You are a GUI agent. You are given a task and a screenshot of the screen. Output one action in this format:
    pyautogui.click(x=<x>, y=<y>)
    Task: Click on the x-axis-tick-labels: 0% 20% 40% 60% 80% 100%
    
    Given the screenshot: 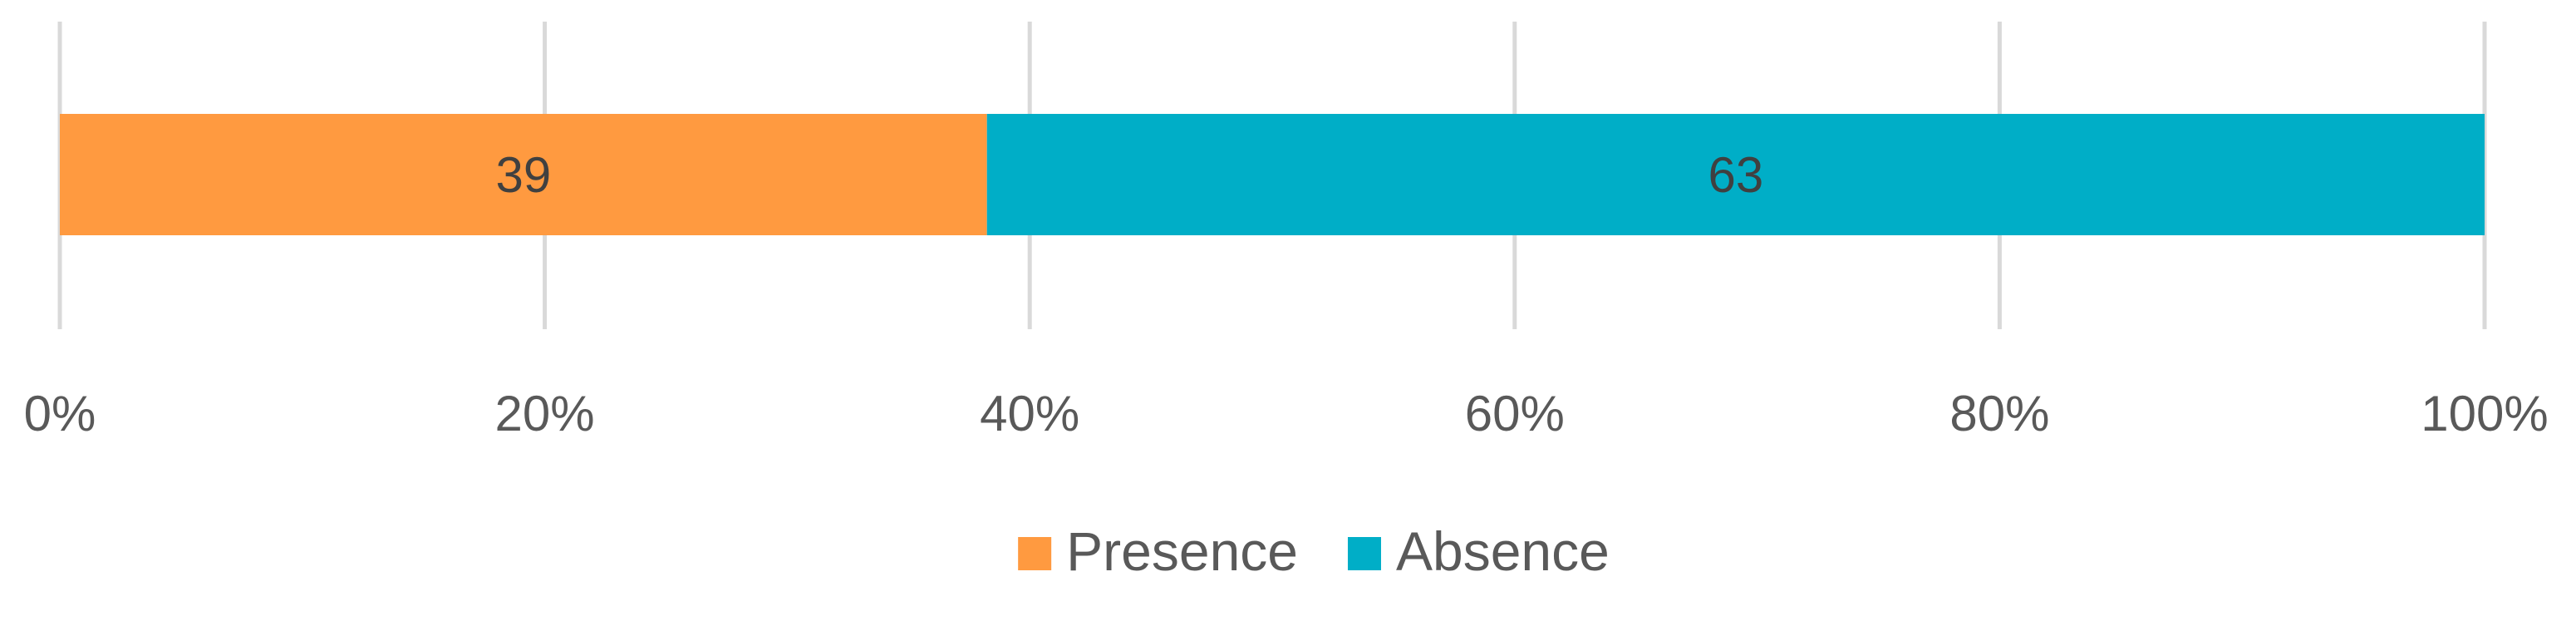 What is the action you would take?
    pyautogui.click(x=1286, y=413)
    